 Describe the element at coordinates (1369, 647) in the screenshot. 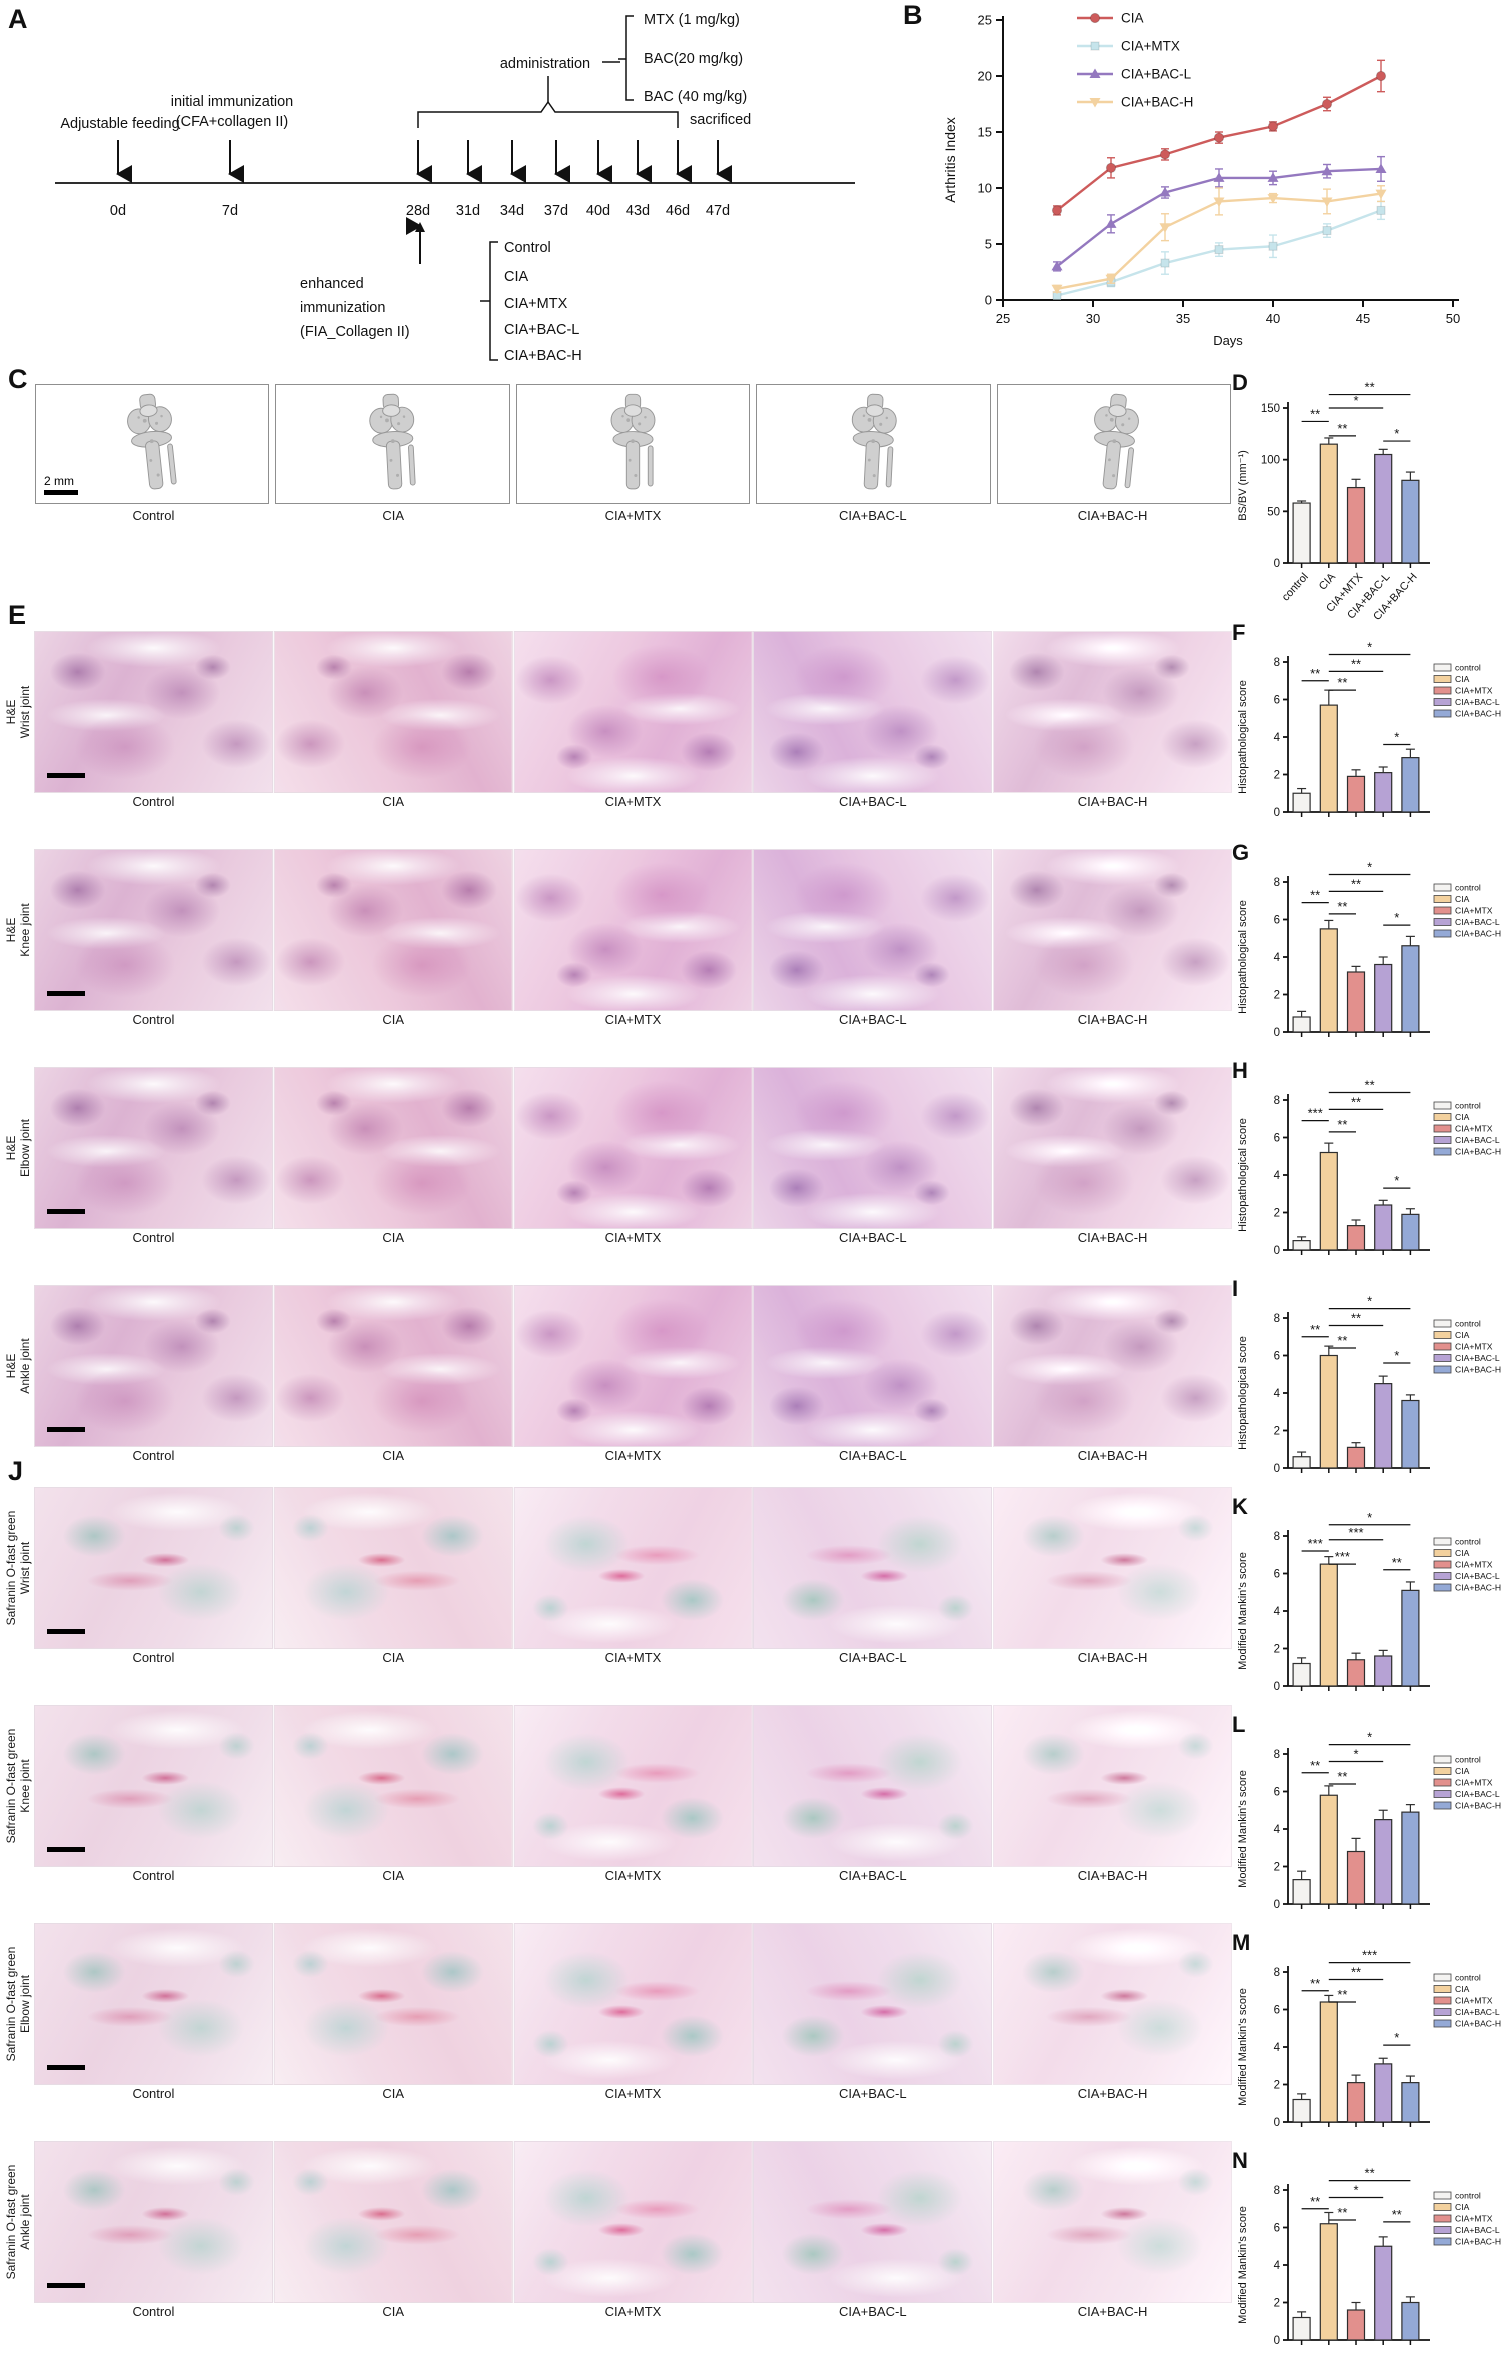

I see `sig-stars: *` at that location.